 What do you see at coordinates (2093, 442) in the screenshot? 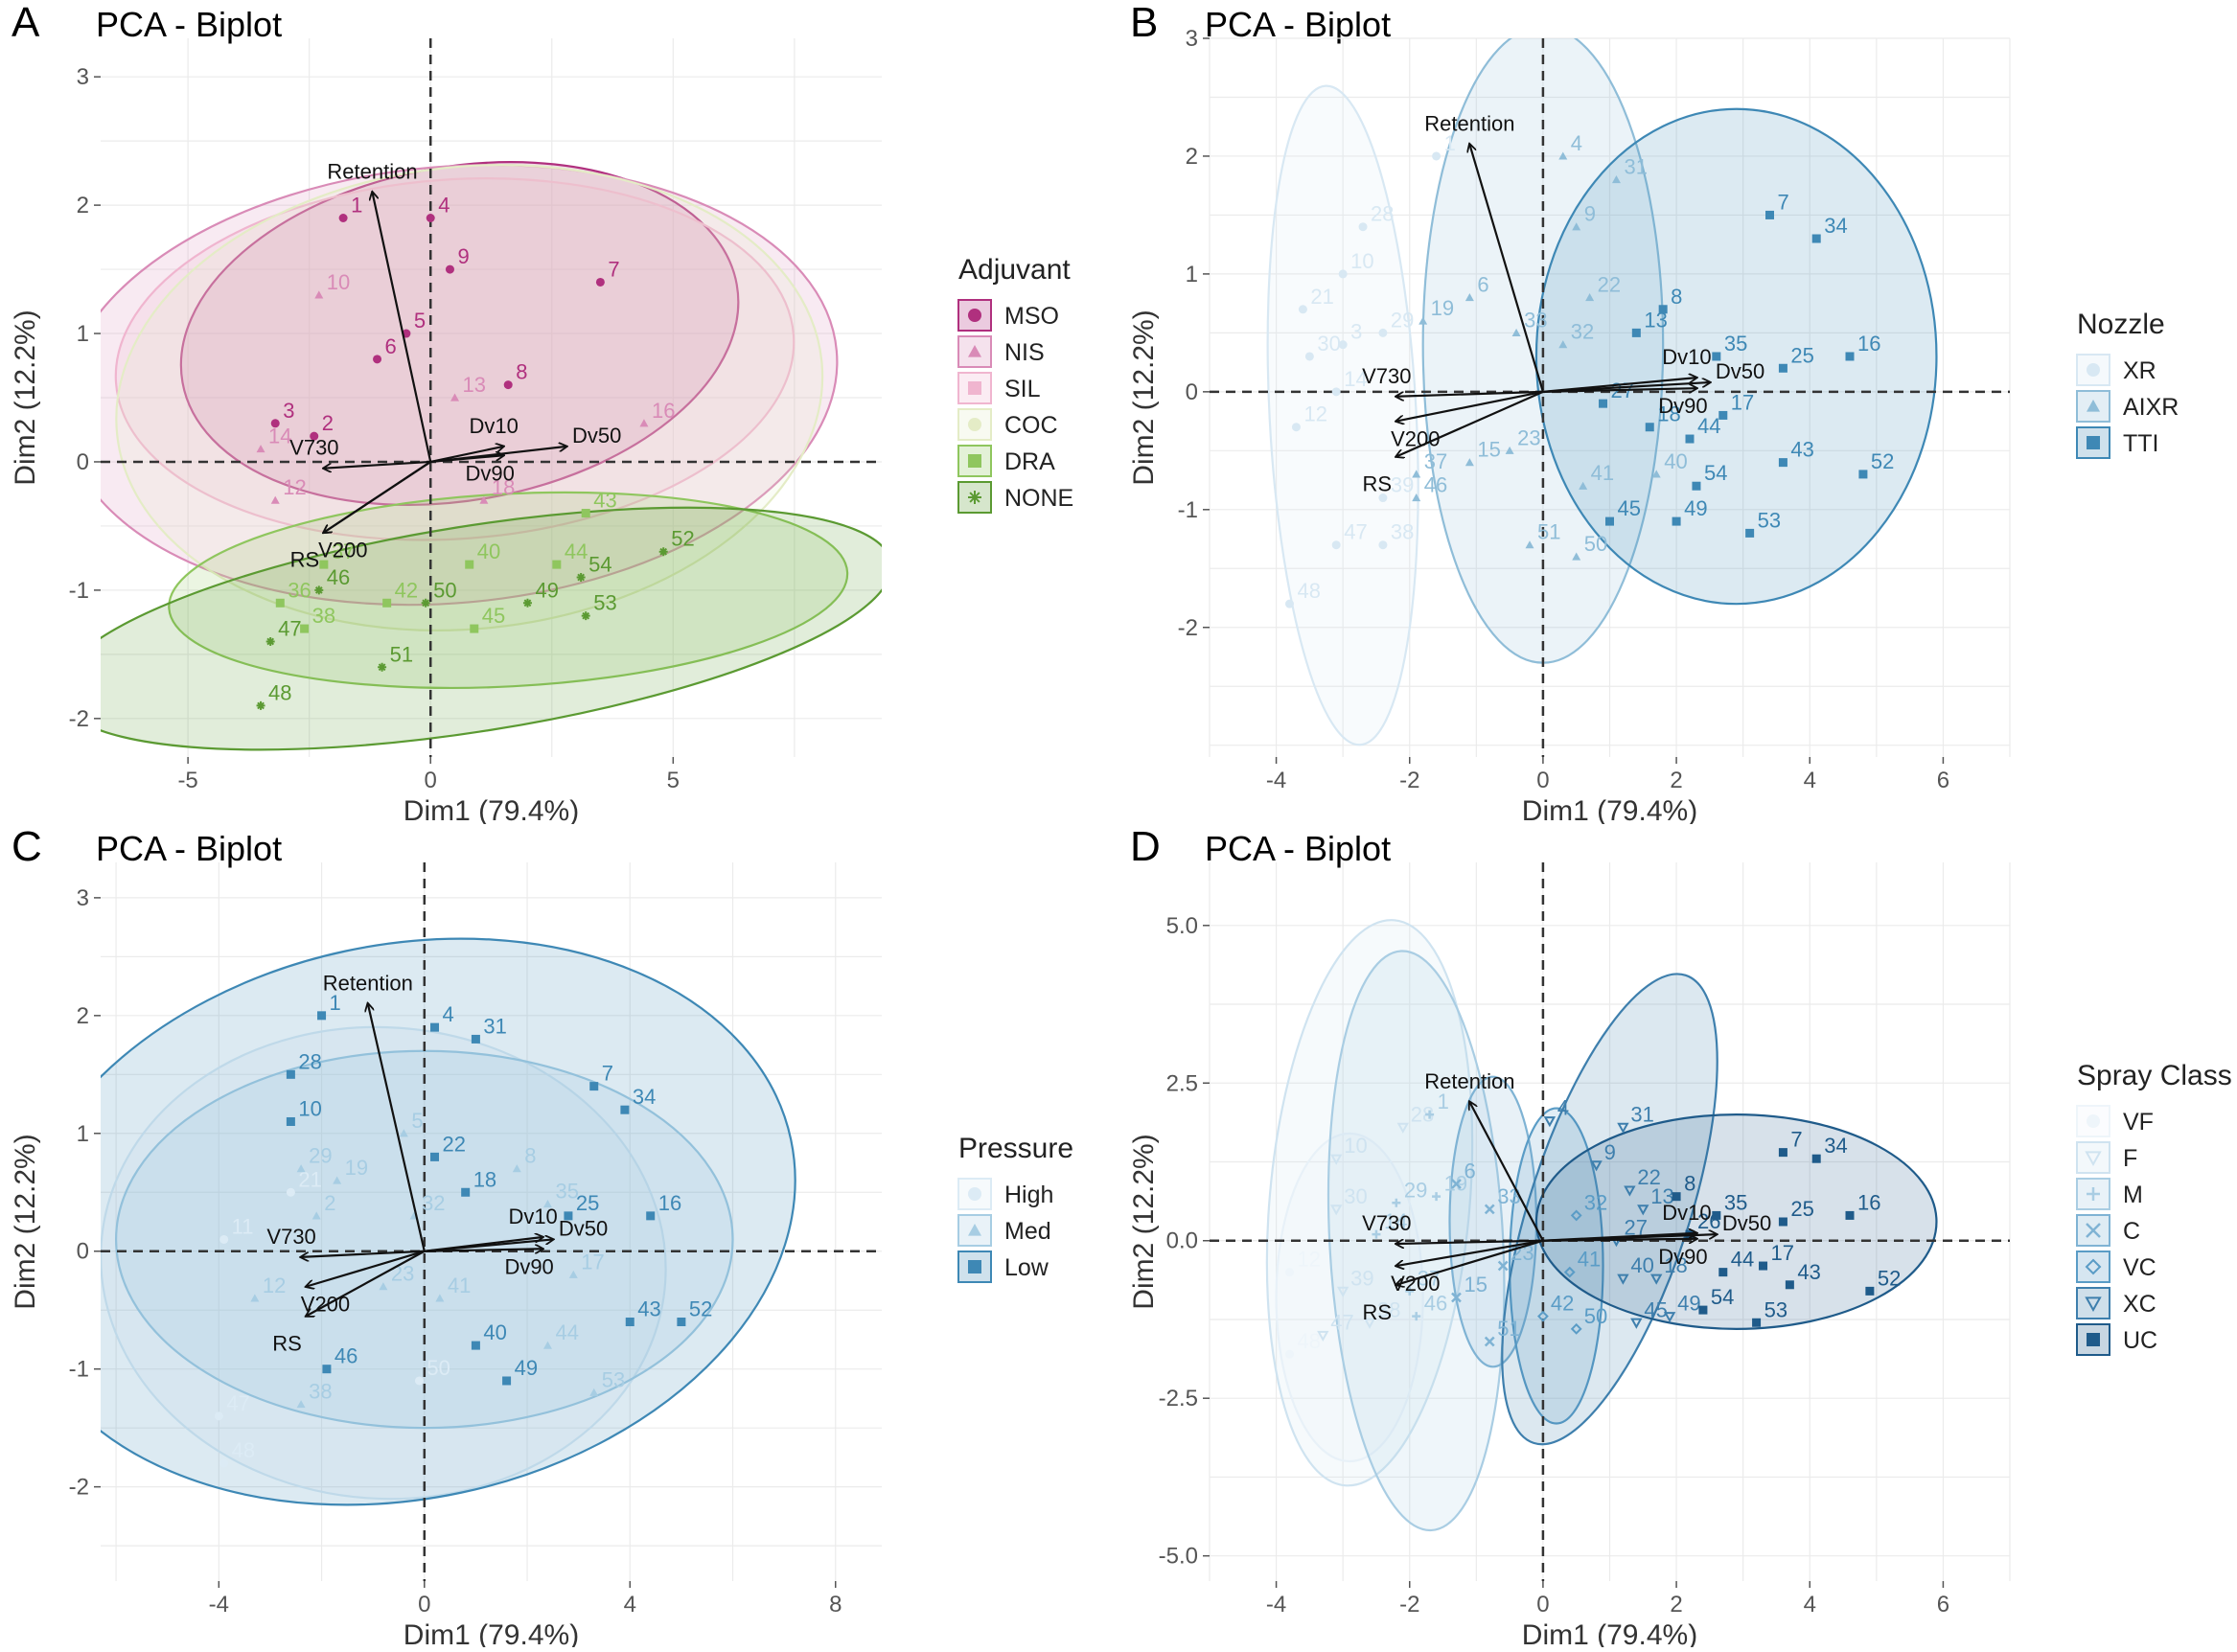
I see `legend-marker-b-tti` at bounding box center [2093, 442].